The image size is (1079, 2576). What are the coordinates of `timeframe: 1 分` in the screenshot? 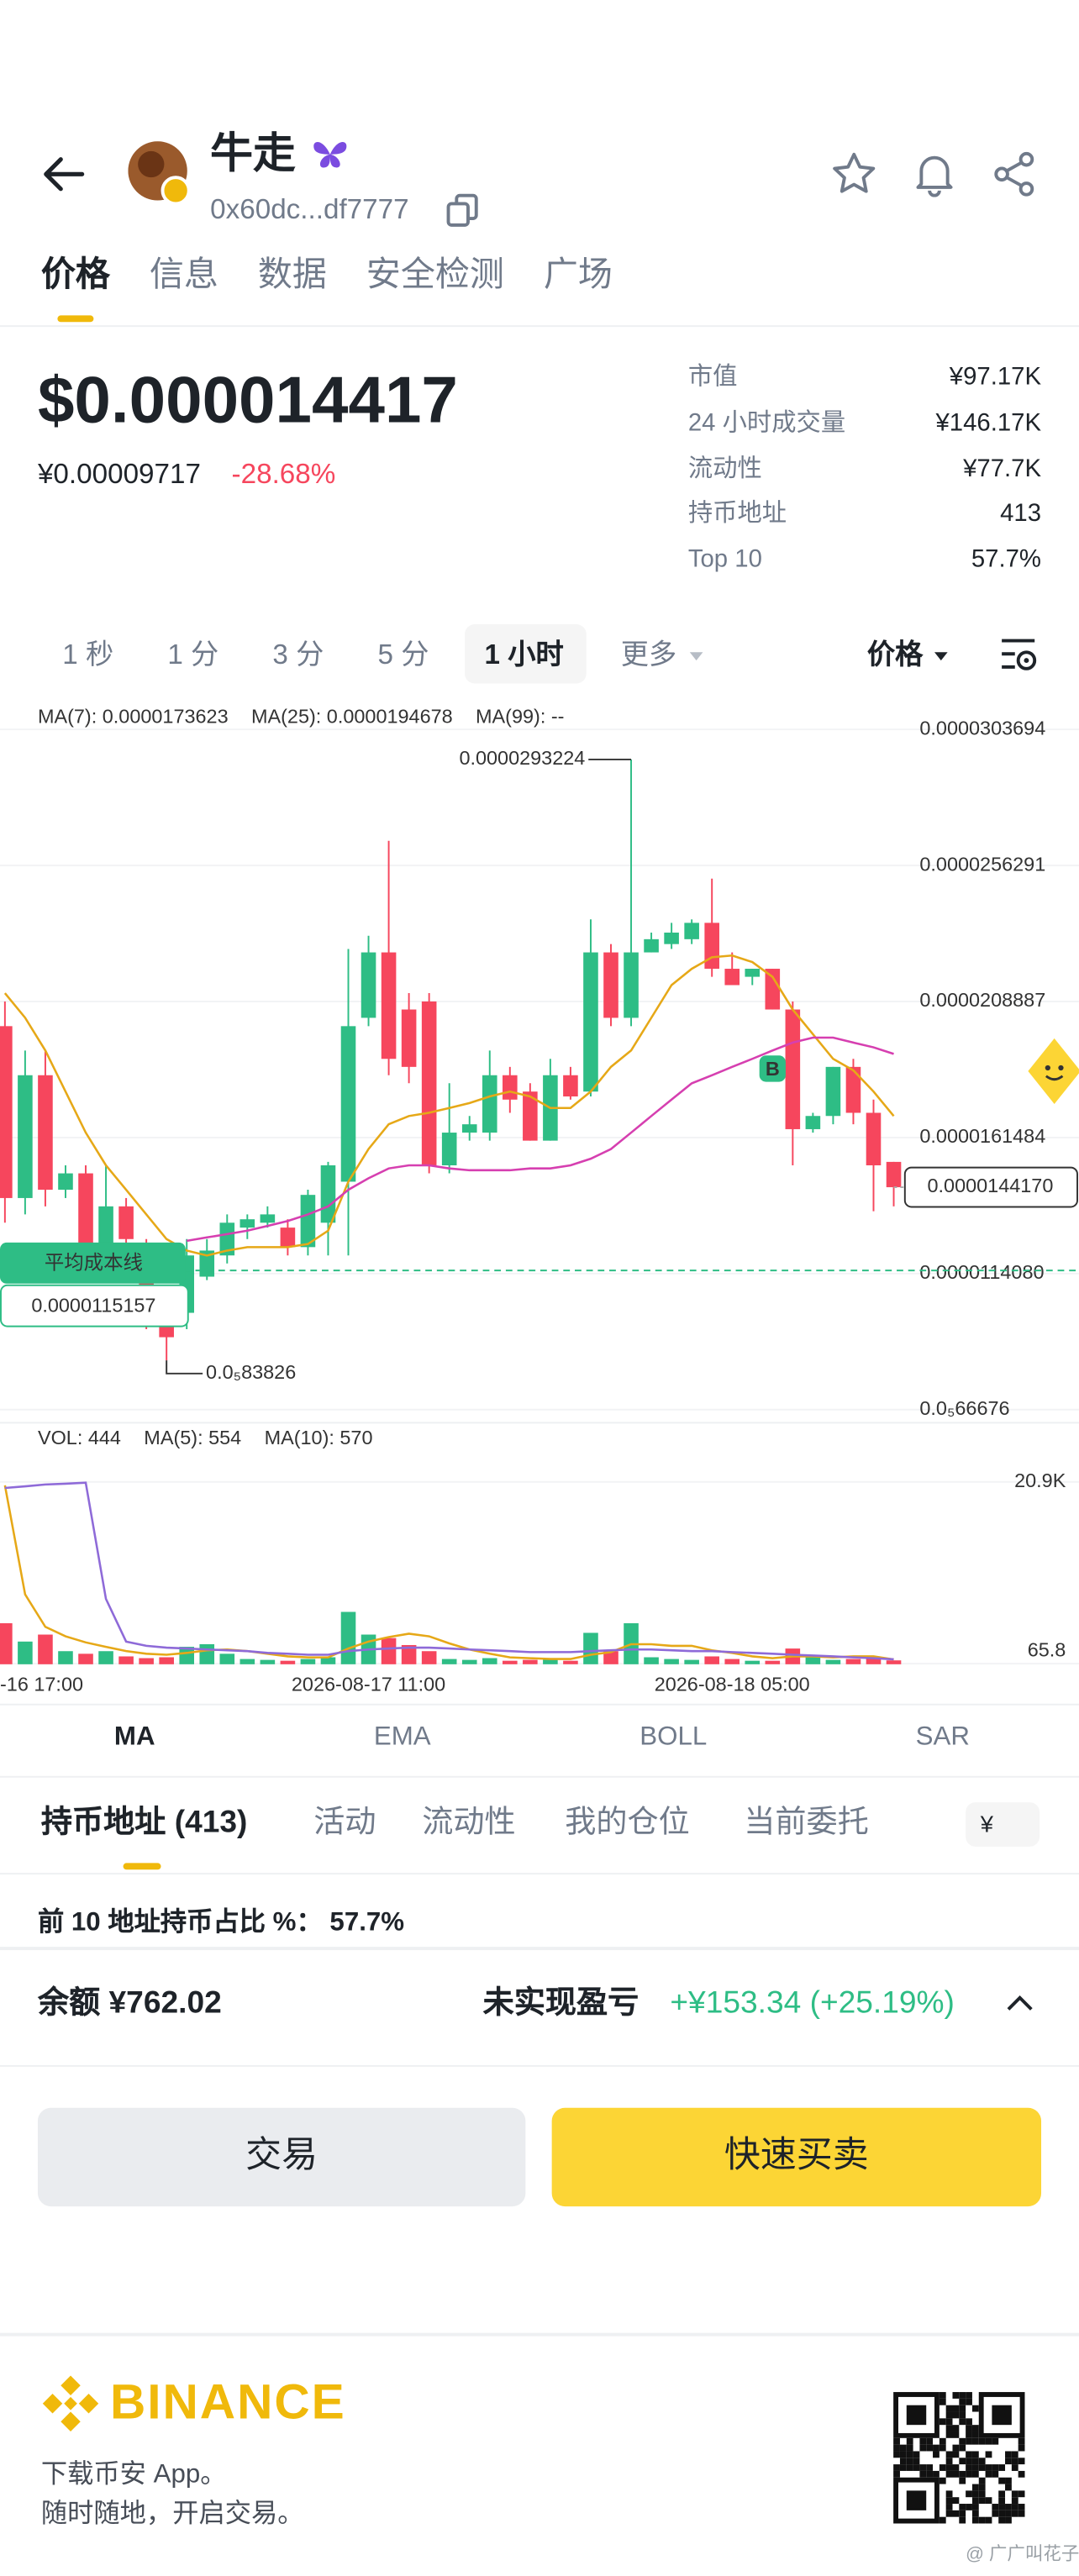 It's located at (193, 654).